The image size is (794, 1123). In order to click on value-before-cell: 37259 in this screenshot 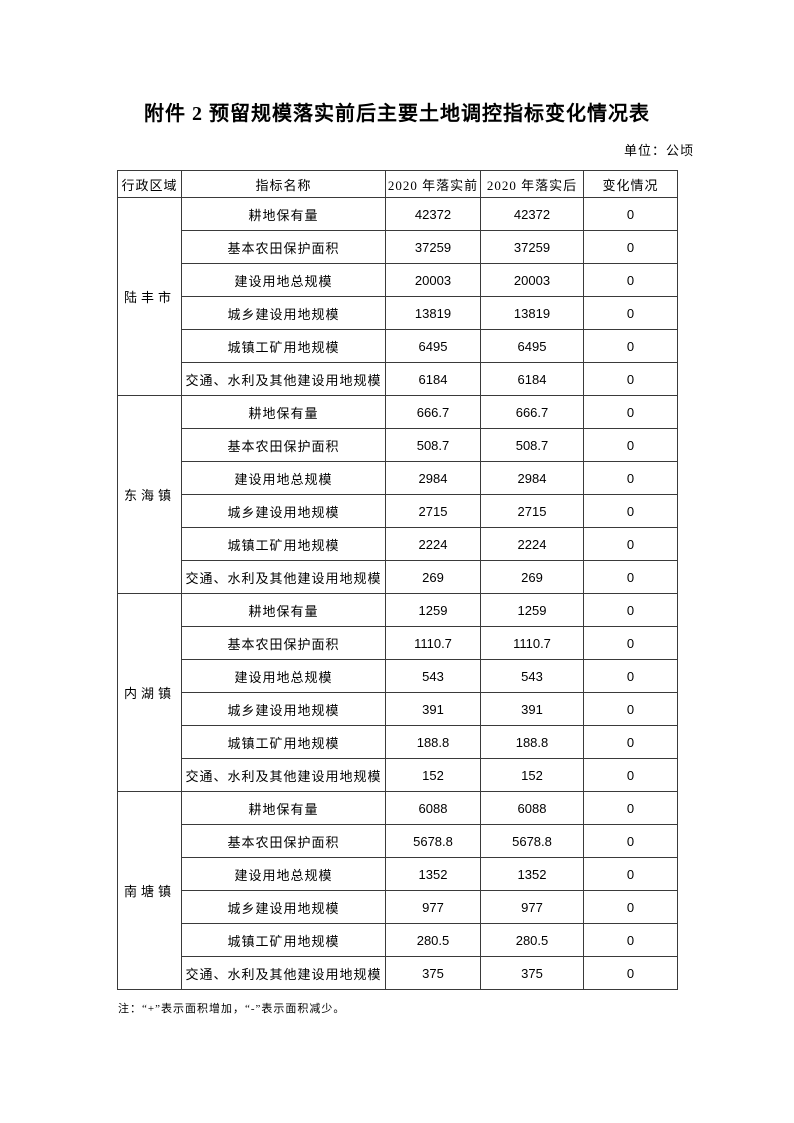, I will do `click(433, 247)`.